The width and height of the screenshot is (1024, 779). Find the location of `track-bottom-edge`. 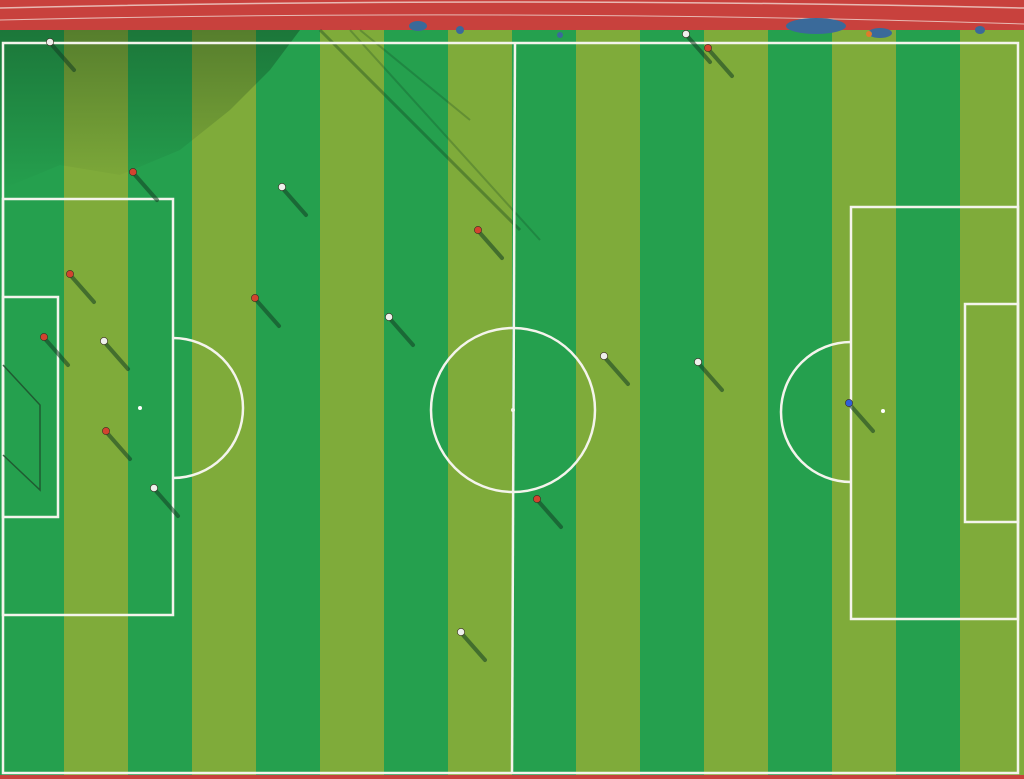

track-bottom-edge is located at coordinates (512, 777).